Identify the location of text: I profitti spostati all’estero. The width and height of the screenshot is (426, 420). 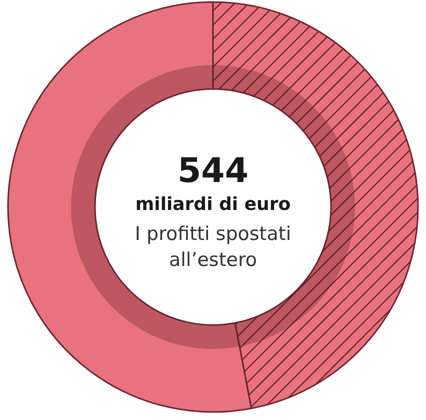
(213, 247).